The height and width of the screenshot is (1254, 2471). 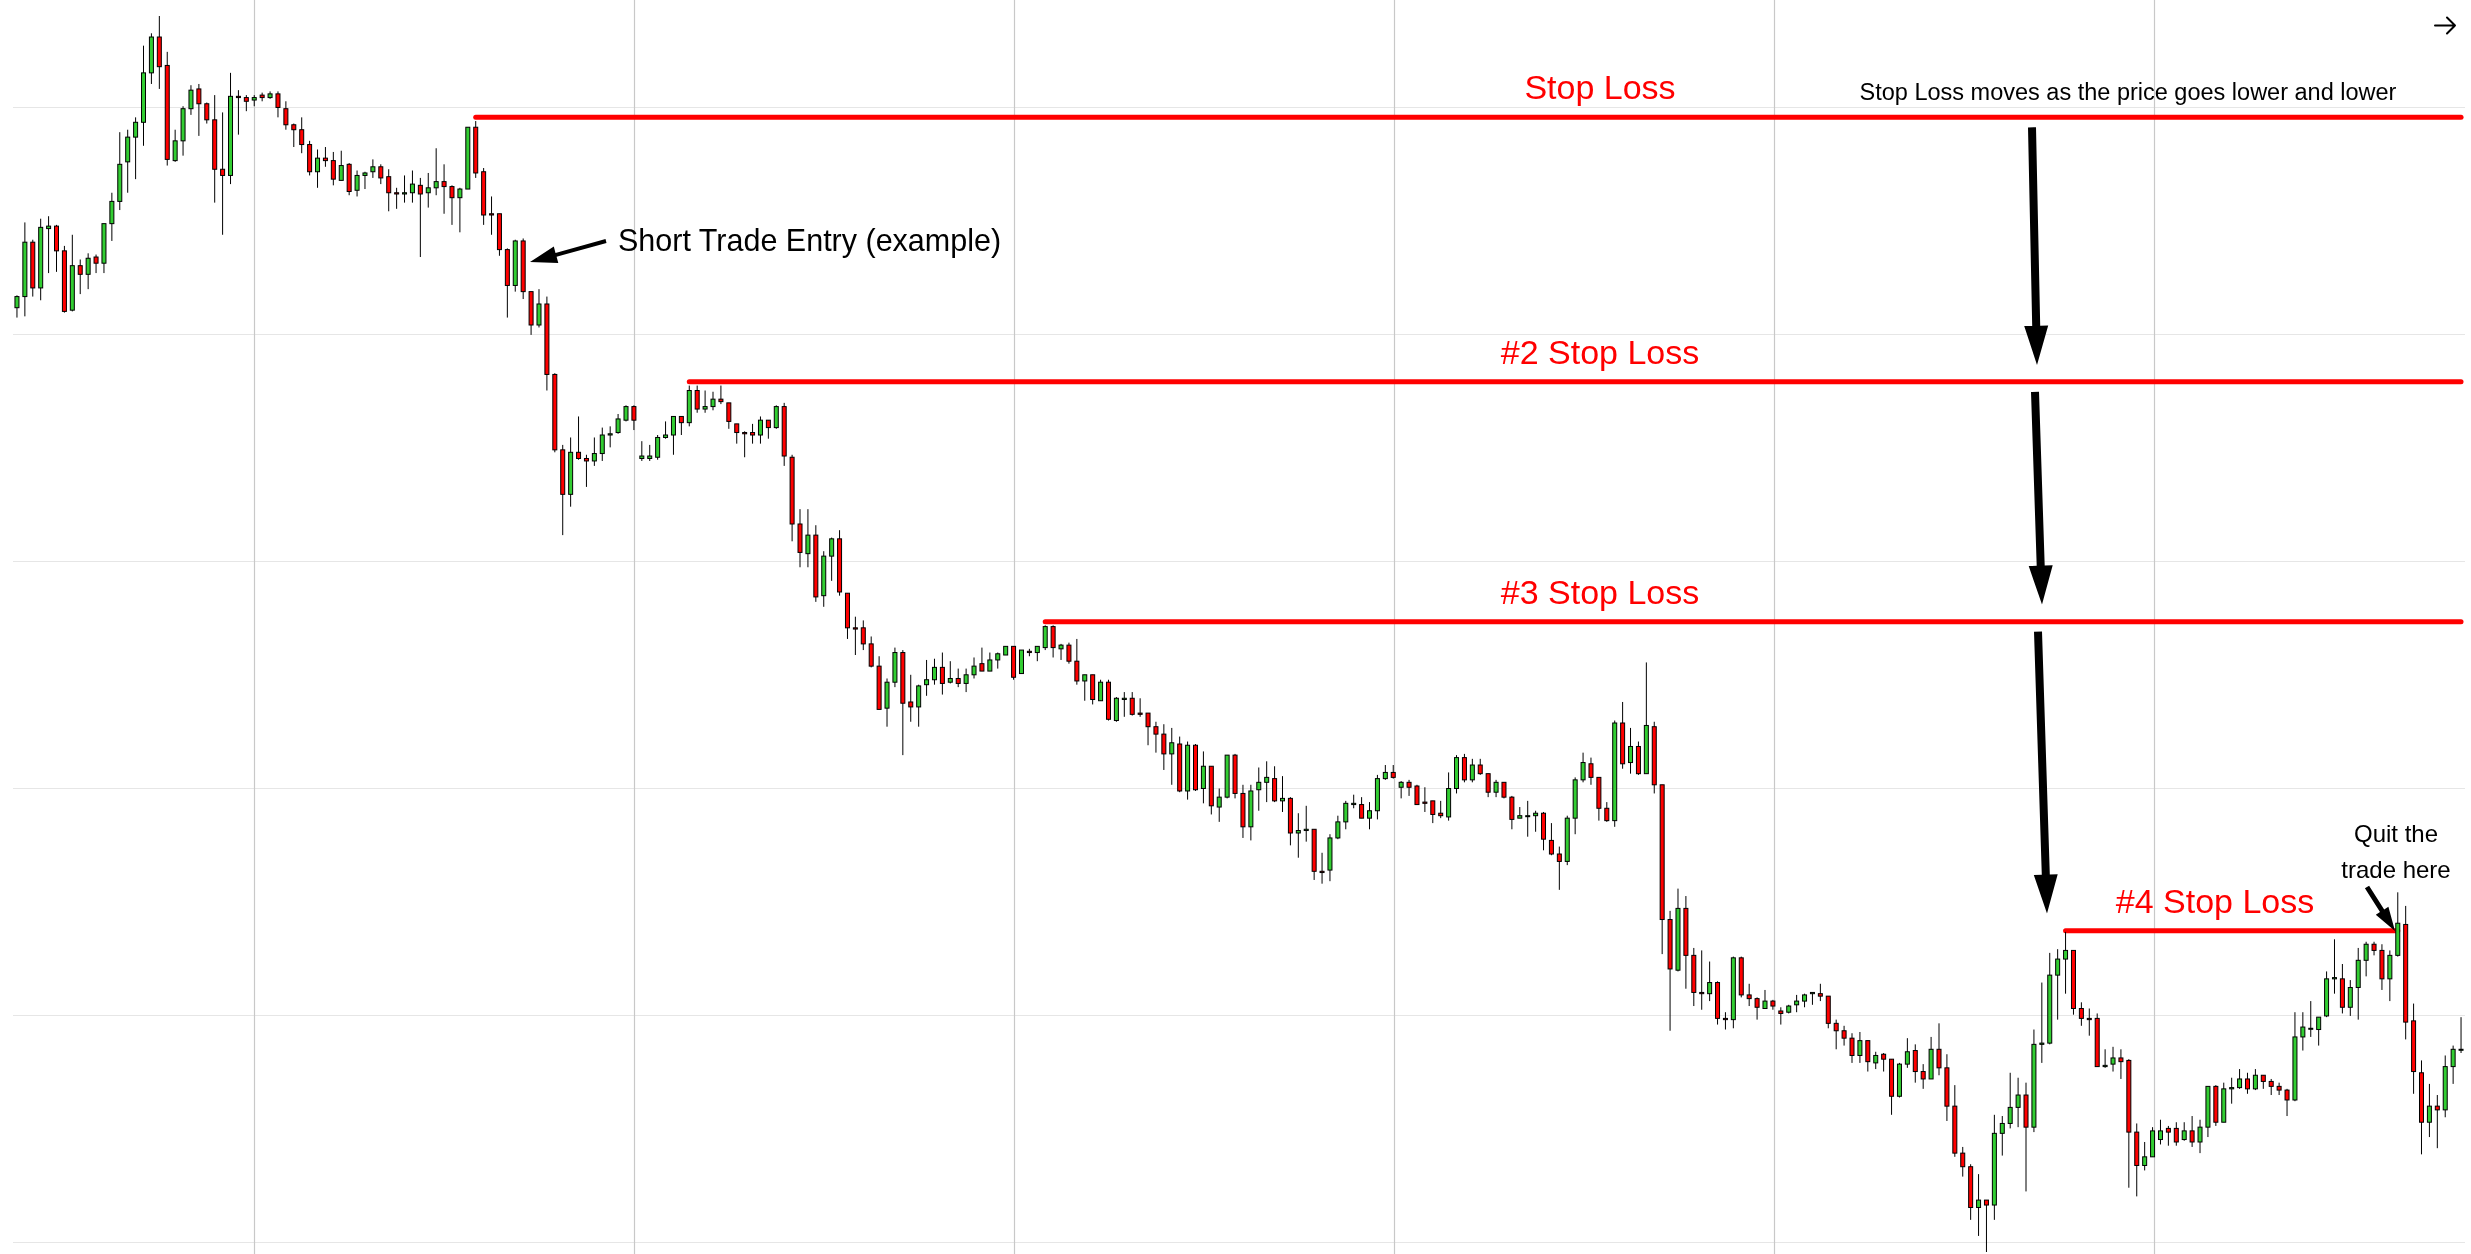 I want to click on annotation: Quit the trade here, so click(x=2396, y=851).